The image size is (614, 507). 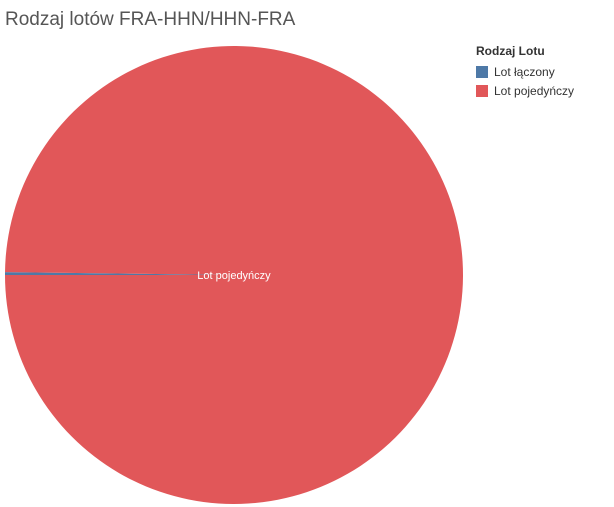 What do you see at coordinates (150, 19) in the screenshot?
I see `chart-title: Rodzaj lotów FRA-HHN/HHN-FRA` at bounding box center [150, 19].